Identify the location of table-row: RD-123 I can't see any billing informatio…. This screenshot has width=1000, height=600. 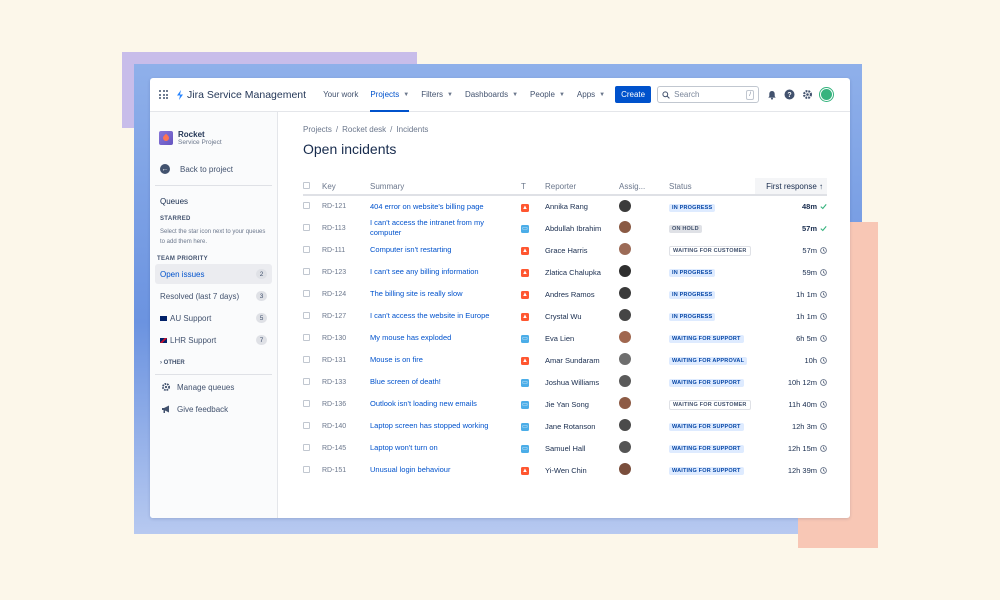
(565, 272).